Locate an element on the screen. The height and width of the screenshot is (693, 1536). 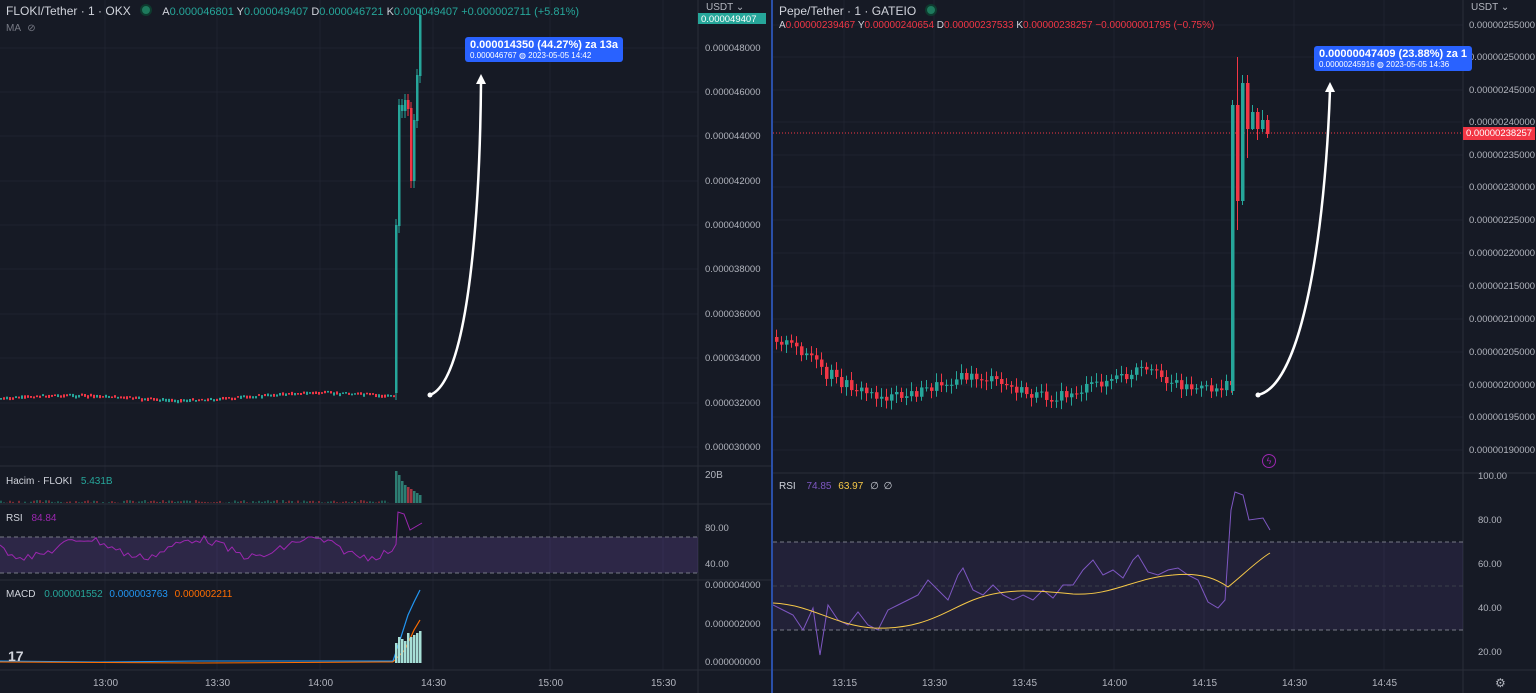
price-tick: 0.000032000 is located at coordinates (732, 403).